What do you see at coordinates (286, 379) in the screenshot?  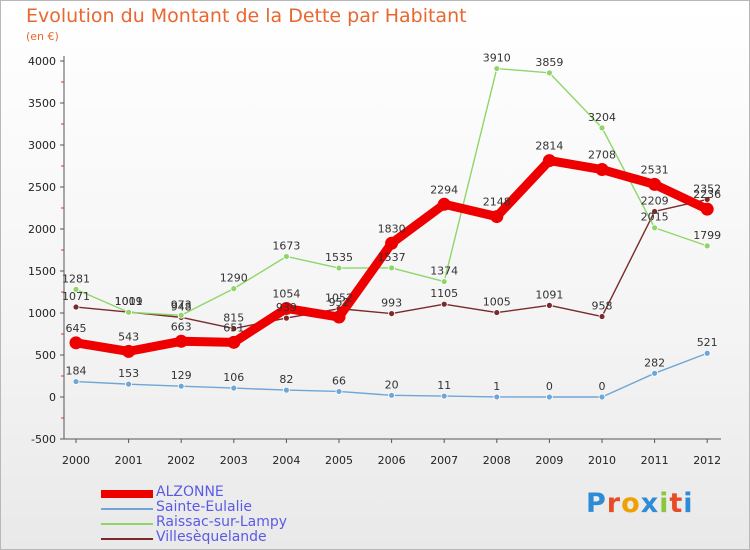 I see `data-label-sainte-eulalie: 82` at bounding box center [286, 379].